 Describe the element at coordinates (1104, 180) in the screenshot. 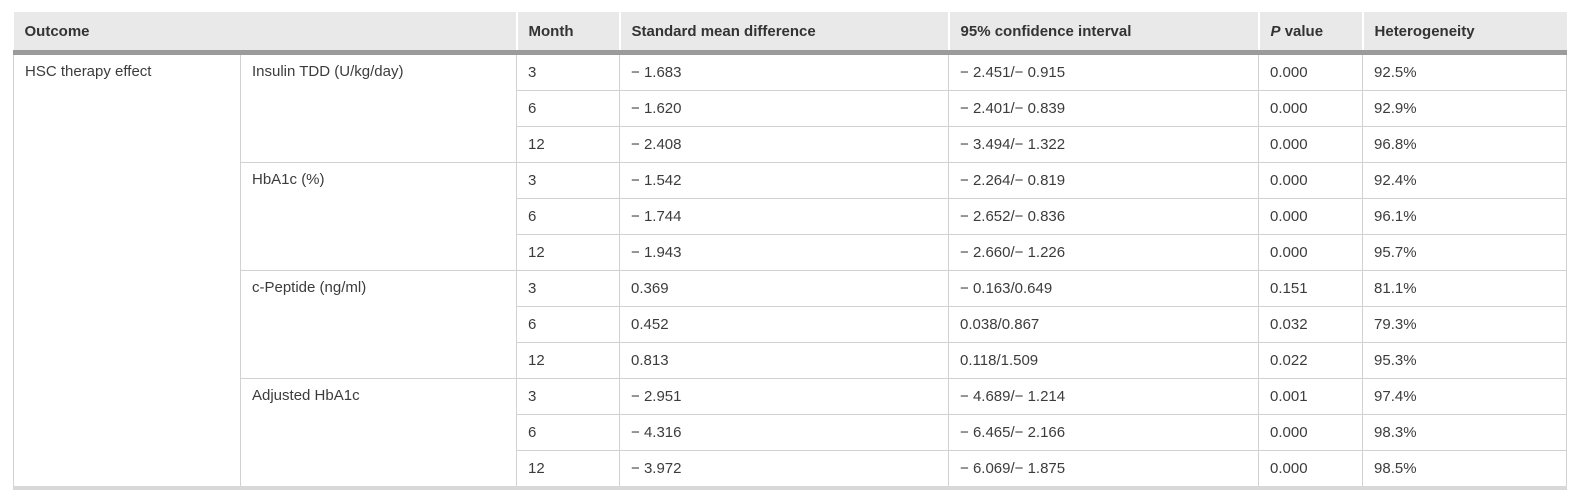

I see `cell-ci: − 2.264/− 0.819` at that location.